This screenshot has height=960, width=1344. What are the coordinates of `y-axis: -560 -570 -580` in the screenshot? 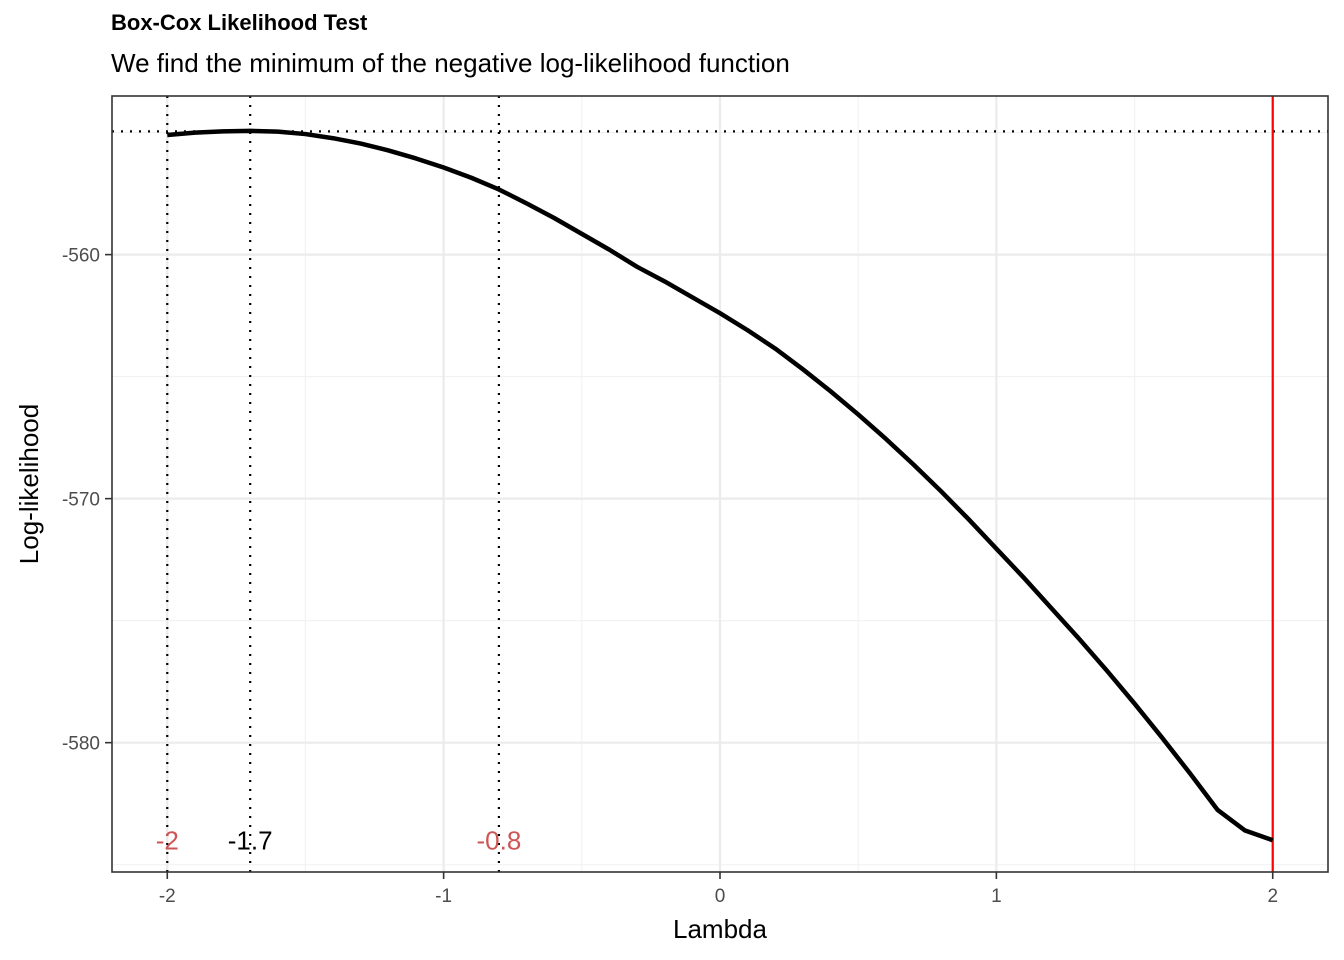 It's located at (87, 500).